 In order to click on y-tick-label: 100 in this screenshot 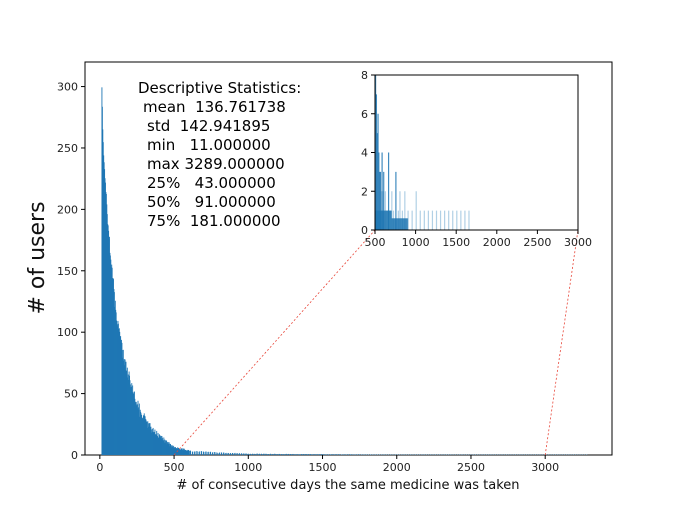, I will do `click(67, 332)`.